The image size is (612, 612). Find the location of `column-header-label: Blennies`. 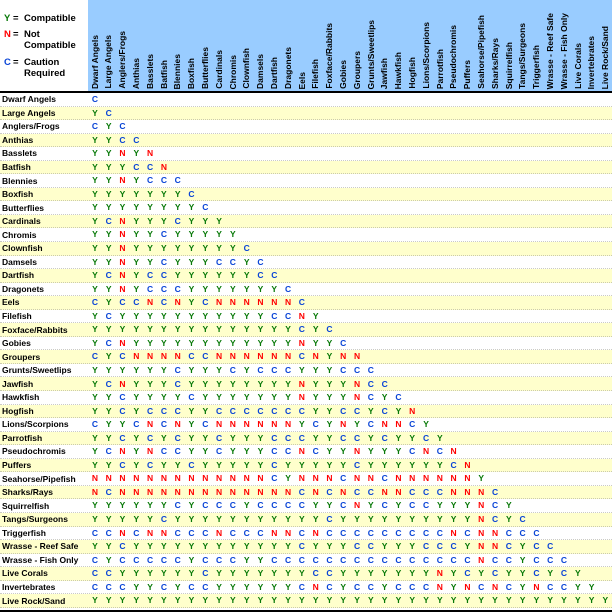

column-header-label: Blennies is located at coordinates (177, 71).